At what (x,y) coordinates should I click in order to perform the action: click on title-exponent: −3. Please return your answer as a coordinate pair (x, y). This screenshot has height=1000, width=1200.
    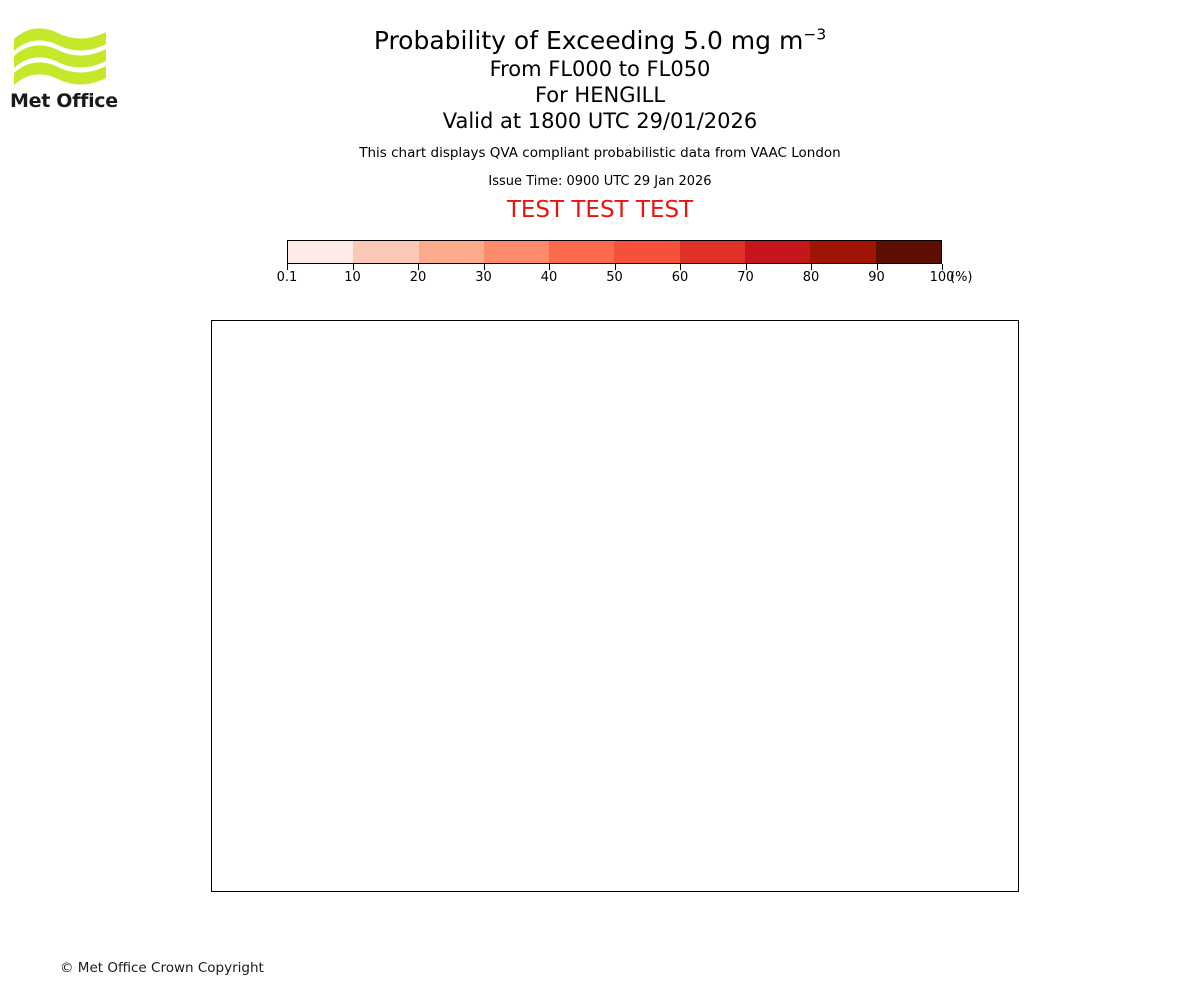
    Looking at the image, I should click on (815, 34).